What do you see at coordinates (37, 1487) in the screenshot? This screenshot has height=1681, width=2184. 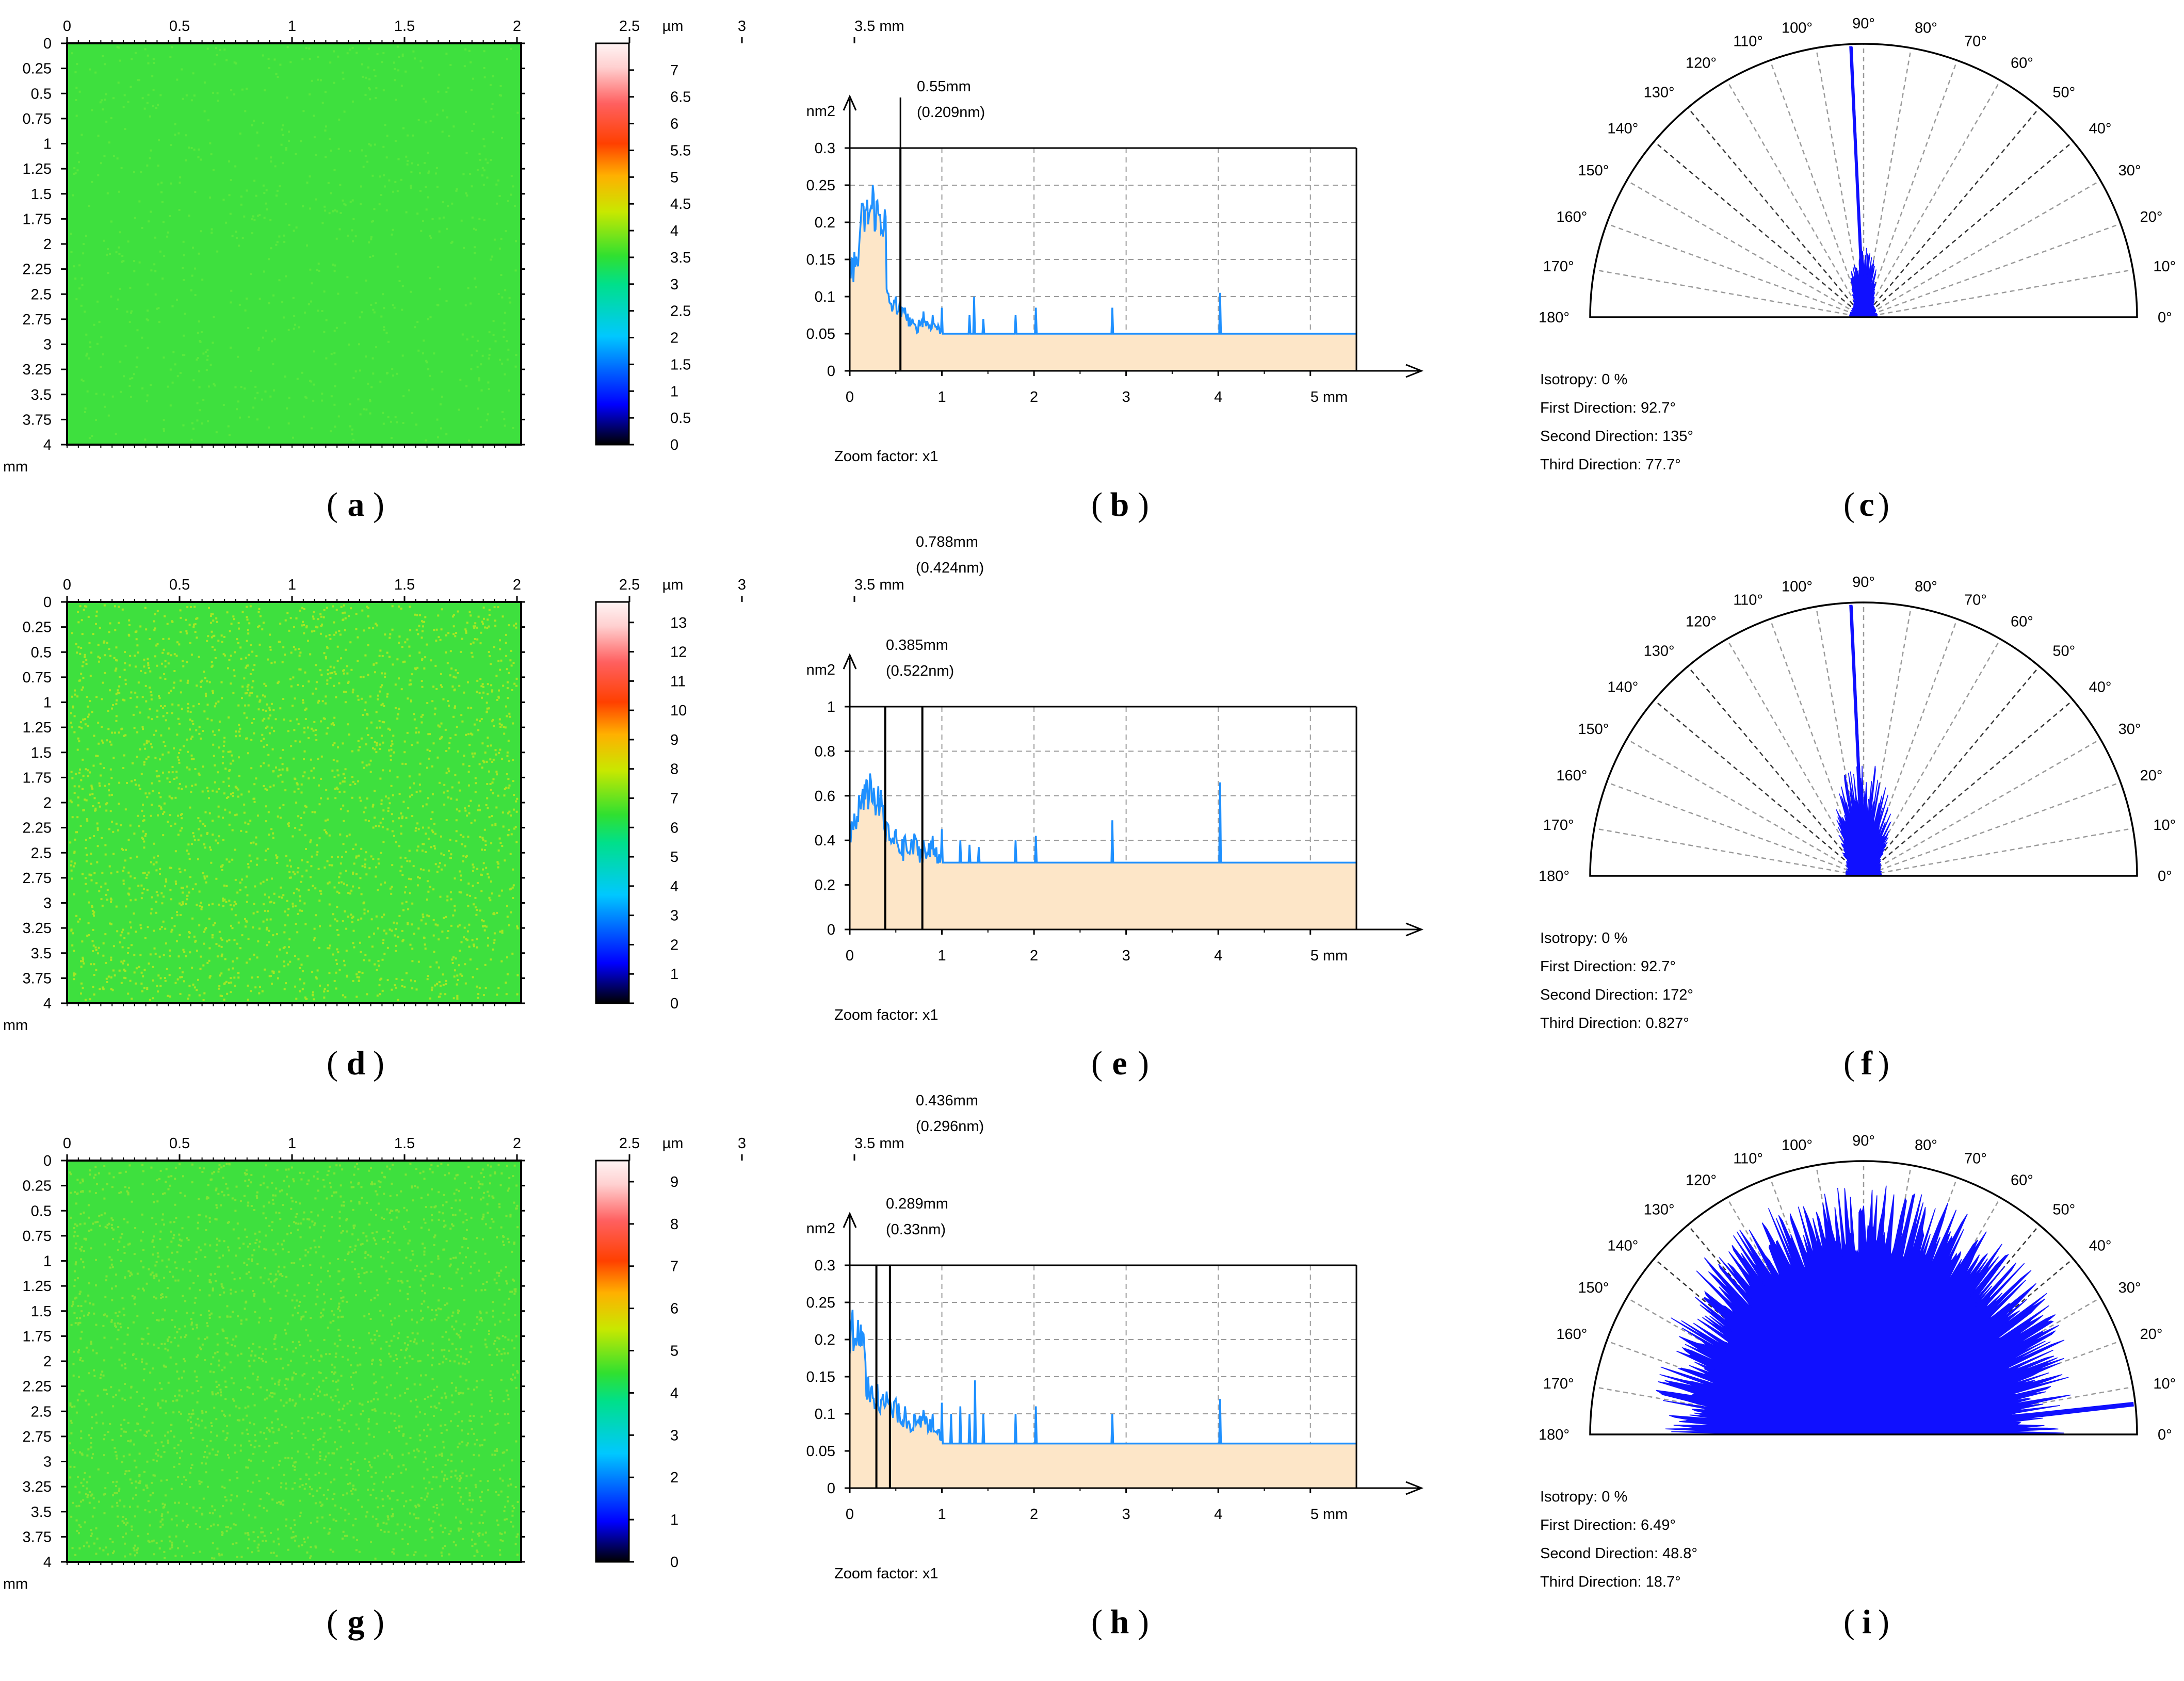 I see `y-tick-label: 3.25` at bounding box center [37, 1487].